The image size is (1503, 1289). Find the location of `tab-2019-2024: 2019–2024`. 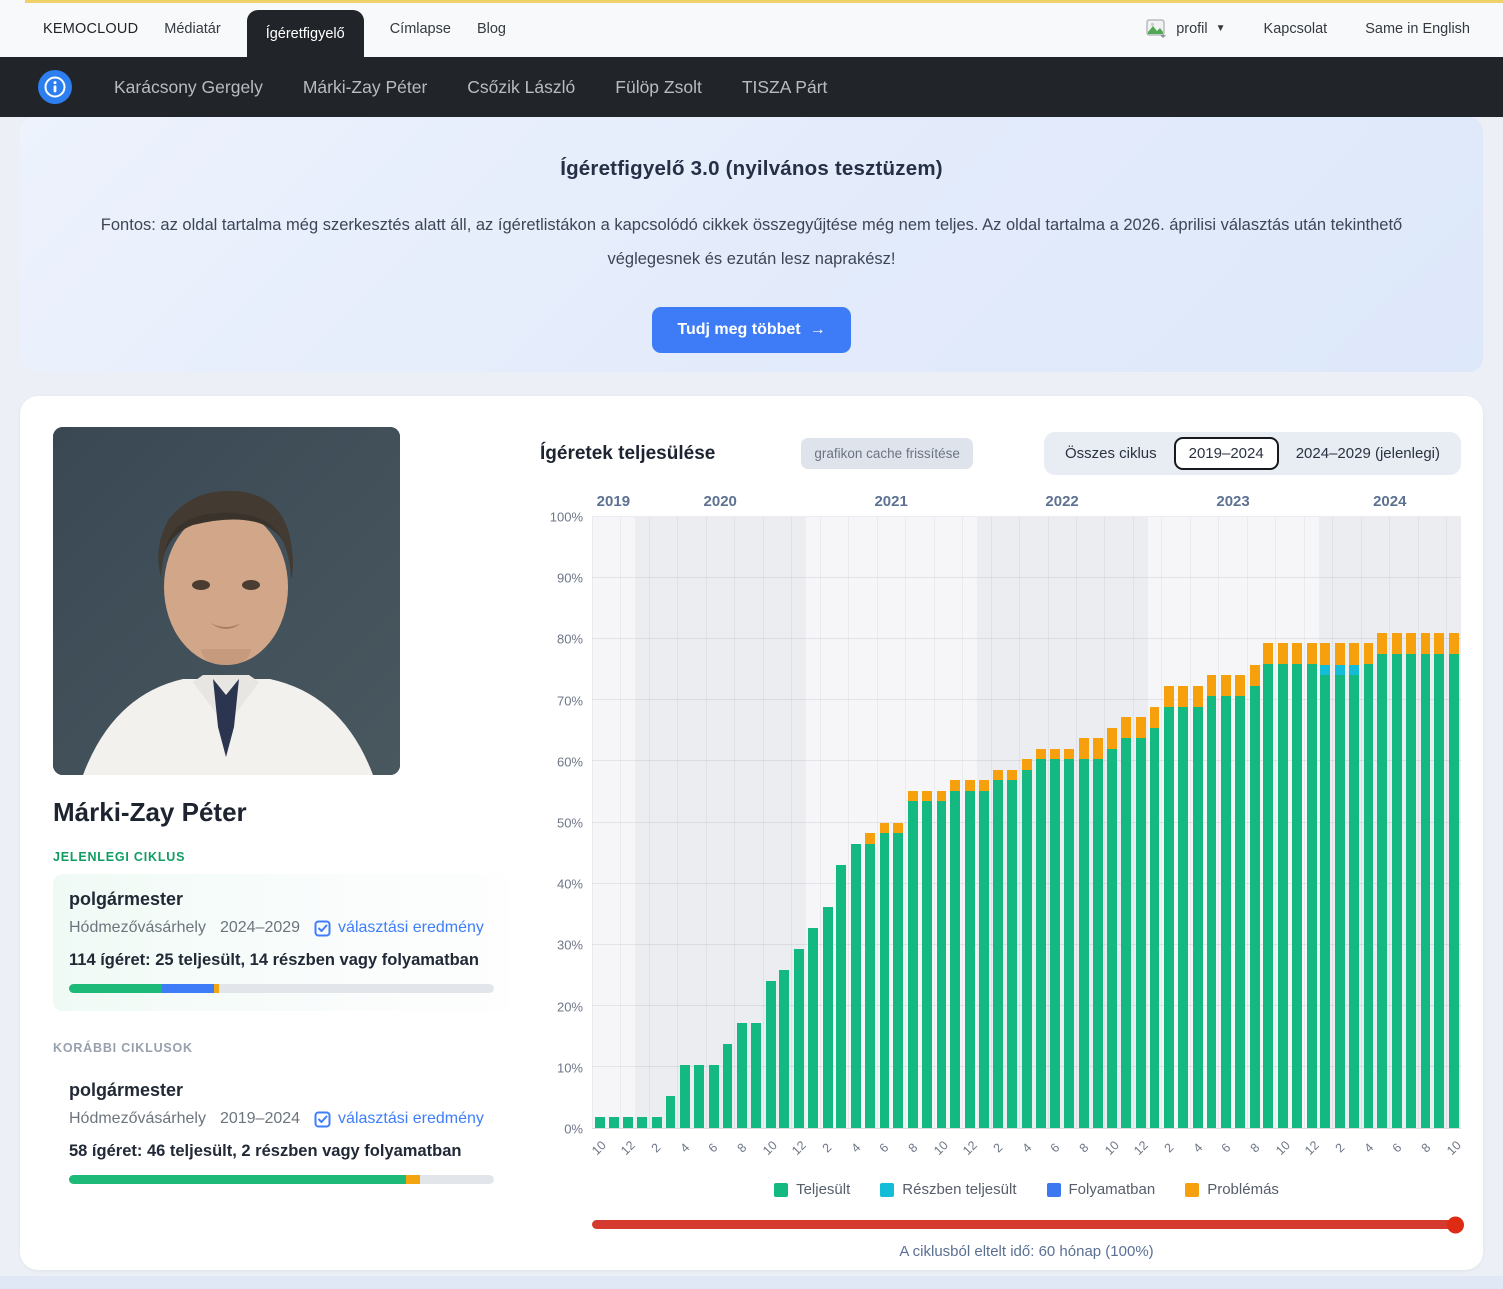

tab-2019-2024: 2019–2024 is located at coordinates (1226, 453).